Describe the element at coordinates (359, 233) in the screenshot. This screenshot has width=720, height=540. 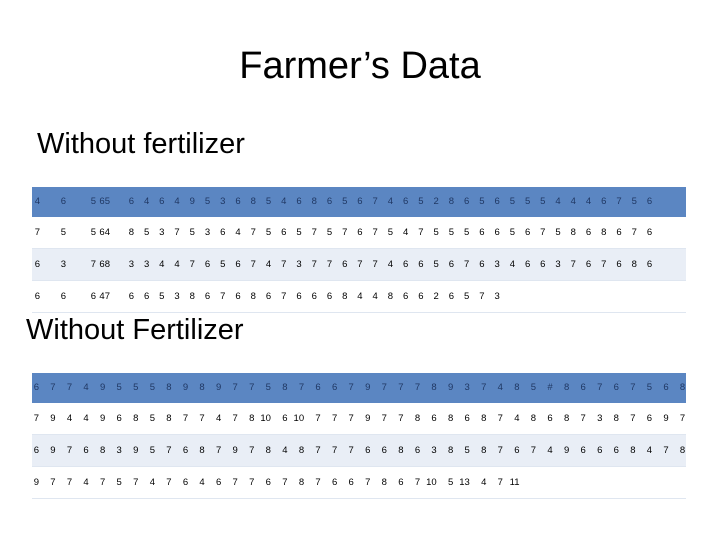
I see `table-row: 7 5 5 64 8 5 3 7 5 3 6 4 7 5 6 5 7 5 7 6 7 5 4 7 5 5 5 6 6 5 6 7 5 8 6 8 6 7 6` at that location.